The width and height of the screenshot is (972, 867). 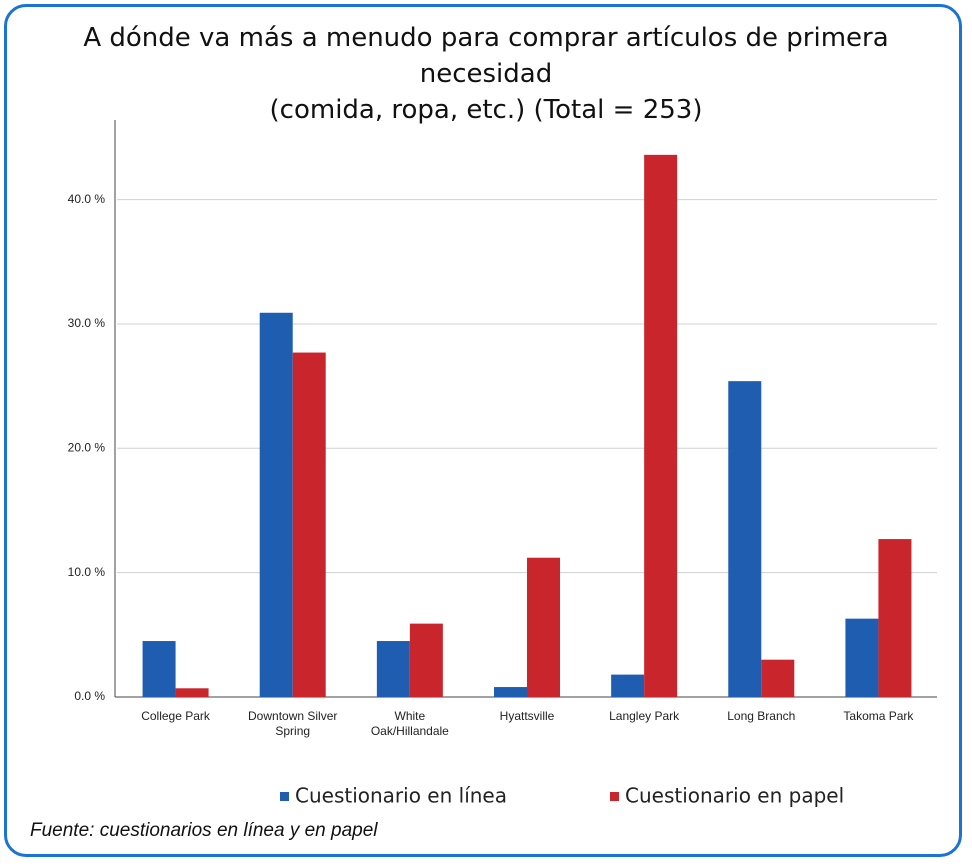 I want to click on chart-subtitle: (comida, ropa, etc.) (Total = 253), so click(x=486, y=110).